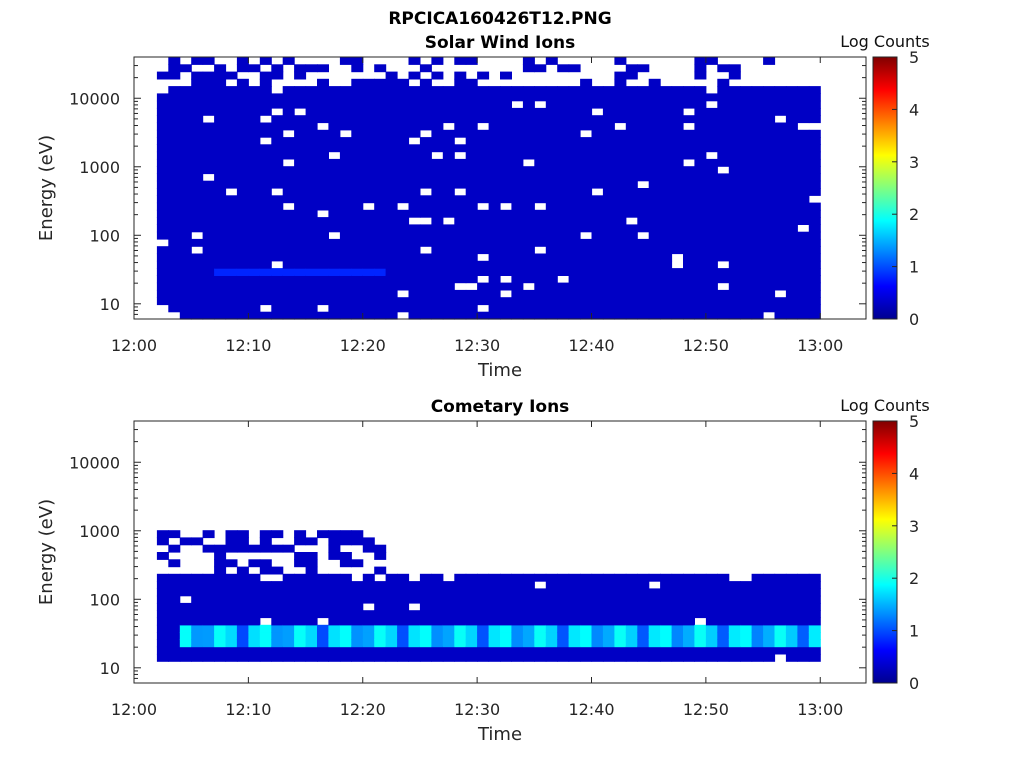  I want to click on colorbar-label-solar-wind: Log Counts, so click(885, 41).